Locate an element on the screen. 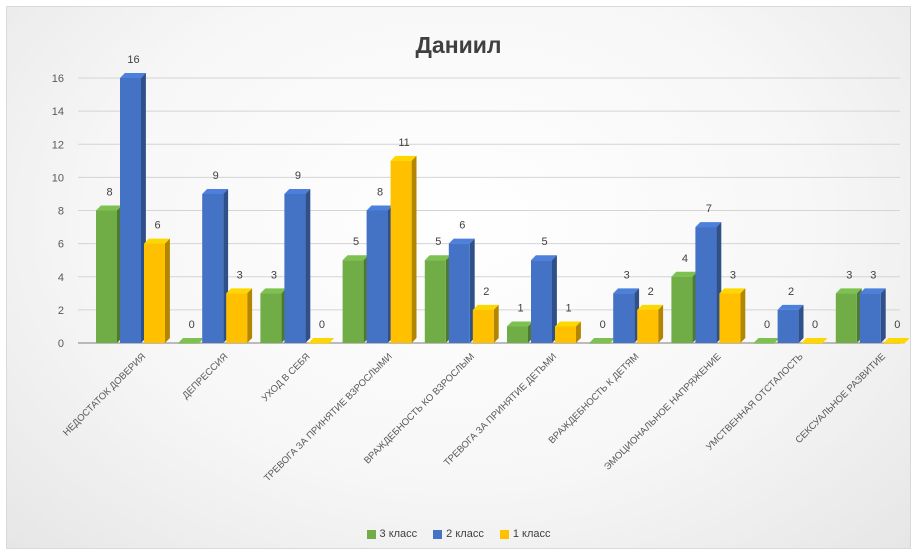  y-tick-label: 6 is located at coordinates (61, 245).